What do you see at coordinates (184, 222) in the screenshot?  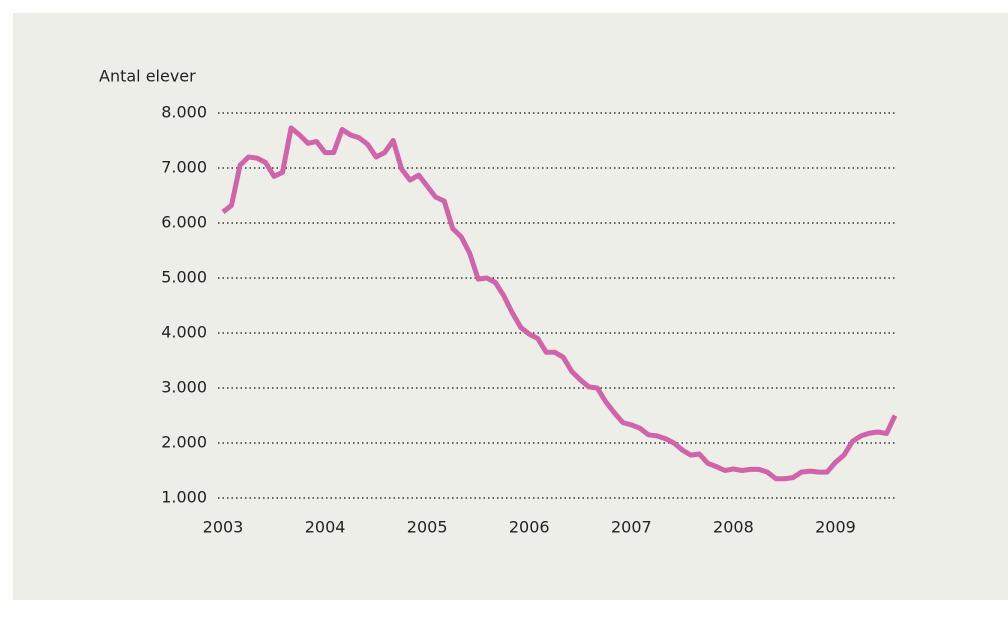 I see `y-tick-label: 6.000` at bounding box center [184, 222].